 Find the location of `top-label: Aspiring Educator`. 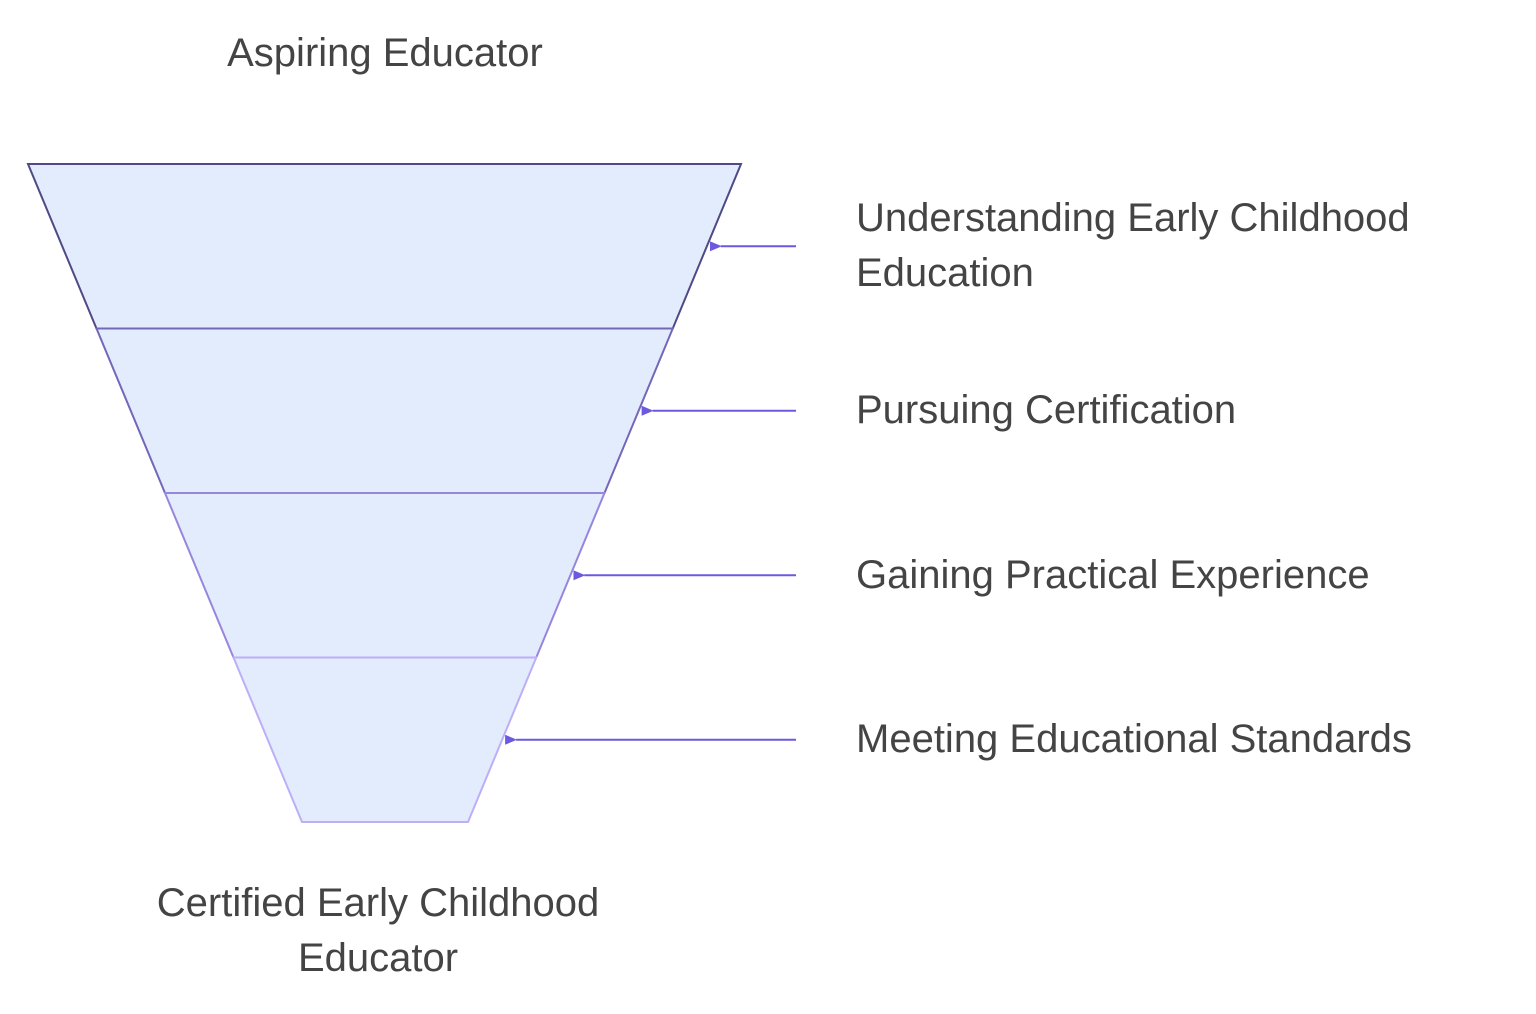

top-label: Aspiring Educator is located at coordinates (385, 53).